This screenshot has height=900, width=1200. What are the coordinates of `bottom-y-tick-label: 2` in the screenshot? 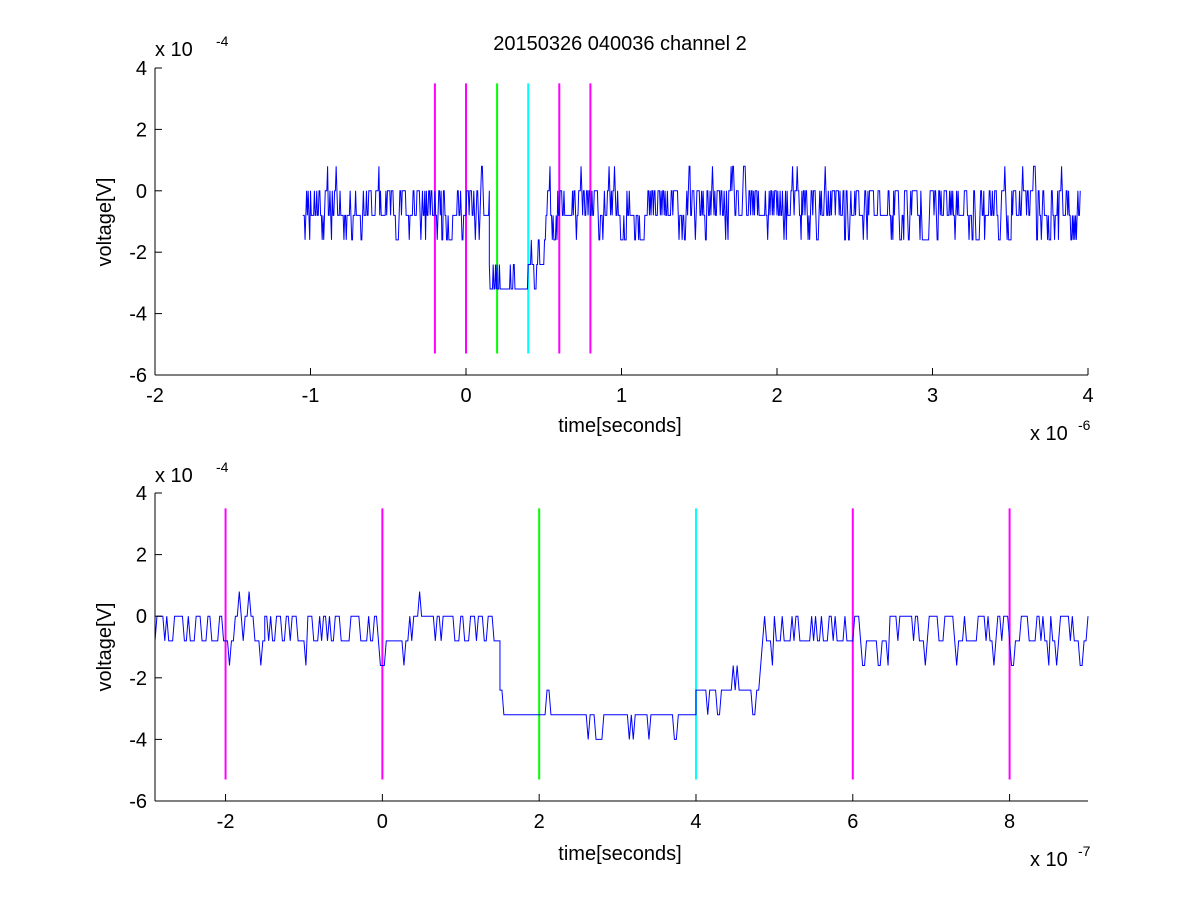 It's located at (141, 556).